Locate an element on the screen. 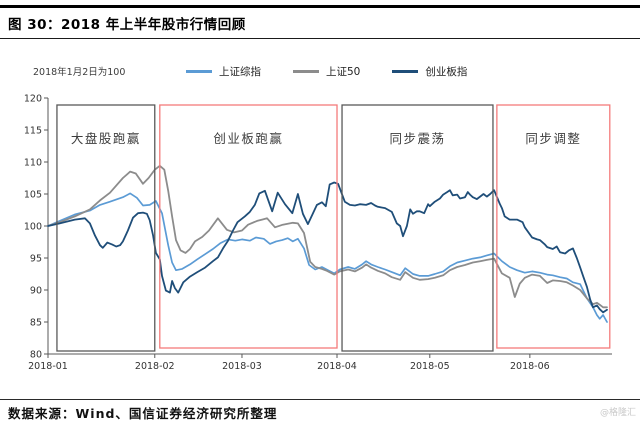 This screenshot has height=432, width=640. footer-divider is located at coordinates (320, 399).